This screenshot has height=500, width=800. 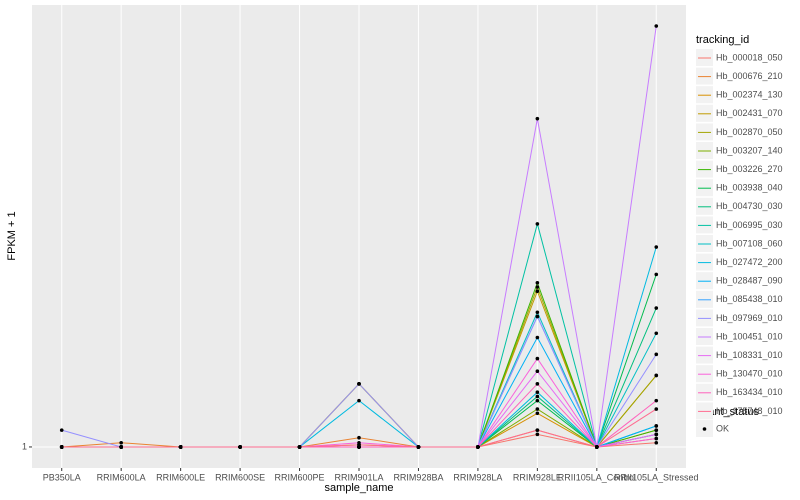 I want to click on legend-label: Hb_000676_210, so click(x=749, y=76).